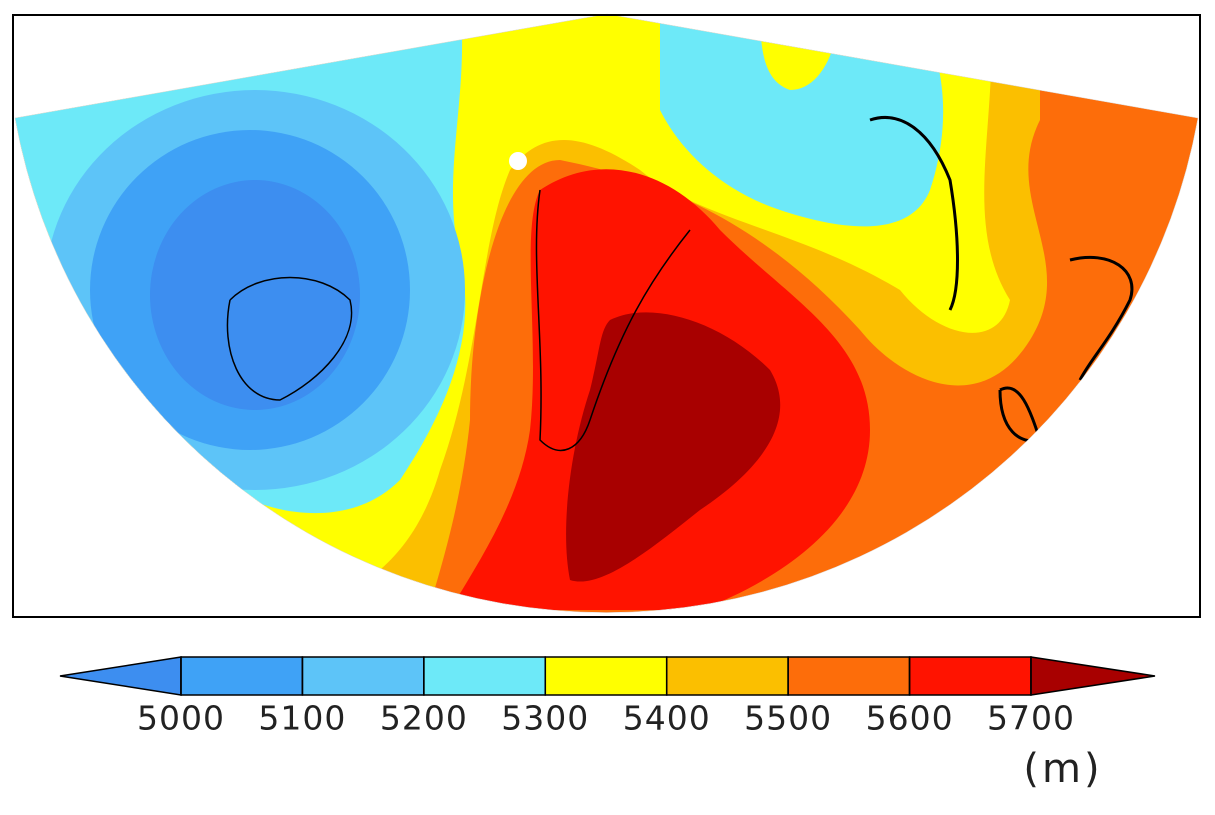 This screenshot has width=1215, height=815. I want to click on colorbar: 5000 5100 5200 5300 5400 5500 5600 5700, so click(607, 697).